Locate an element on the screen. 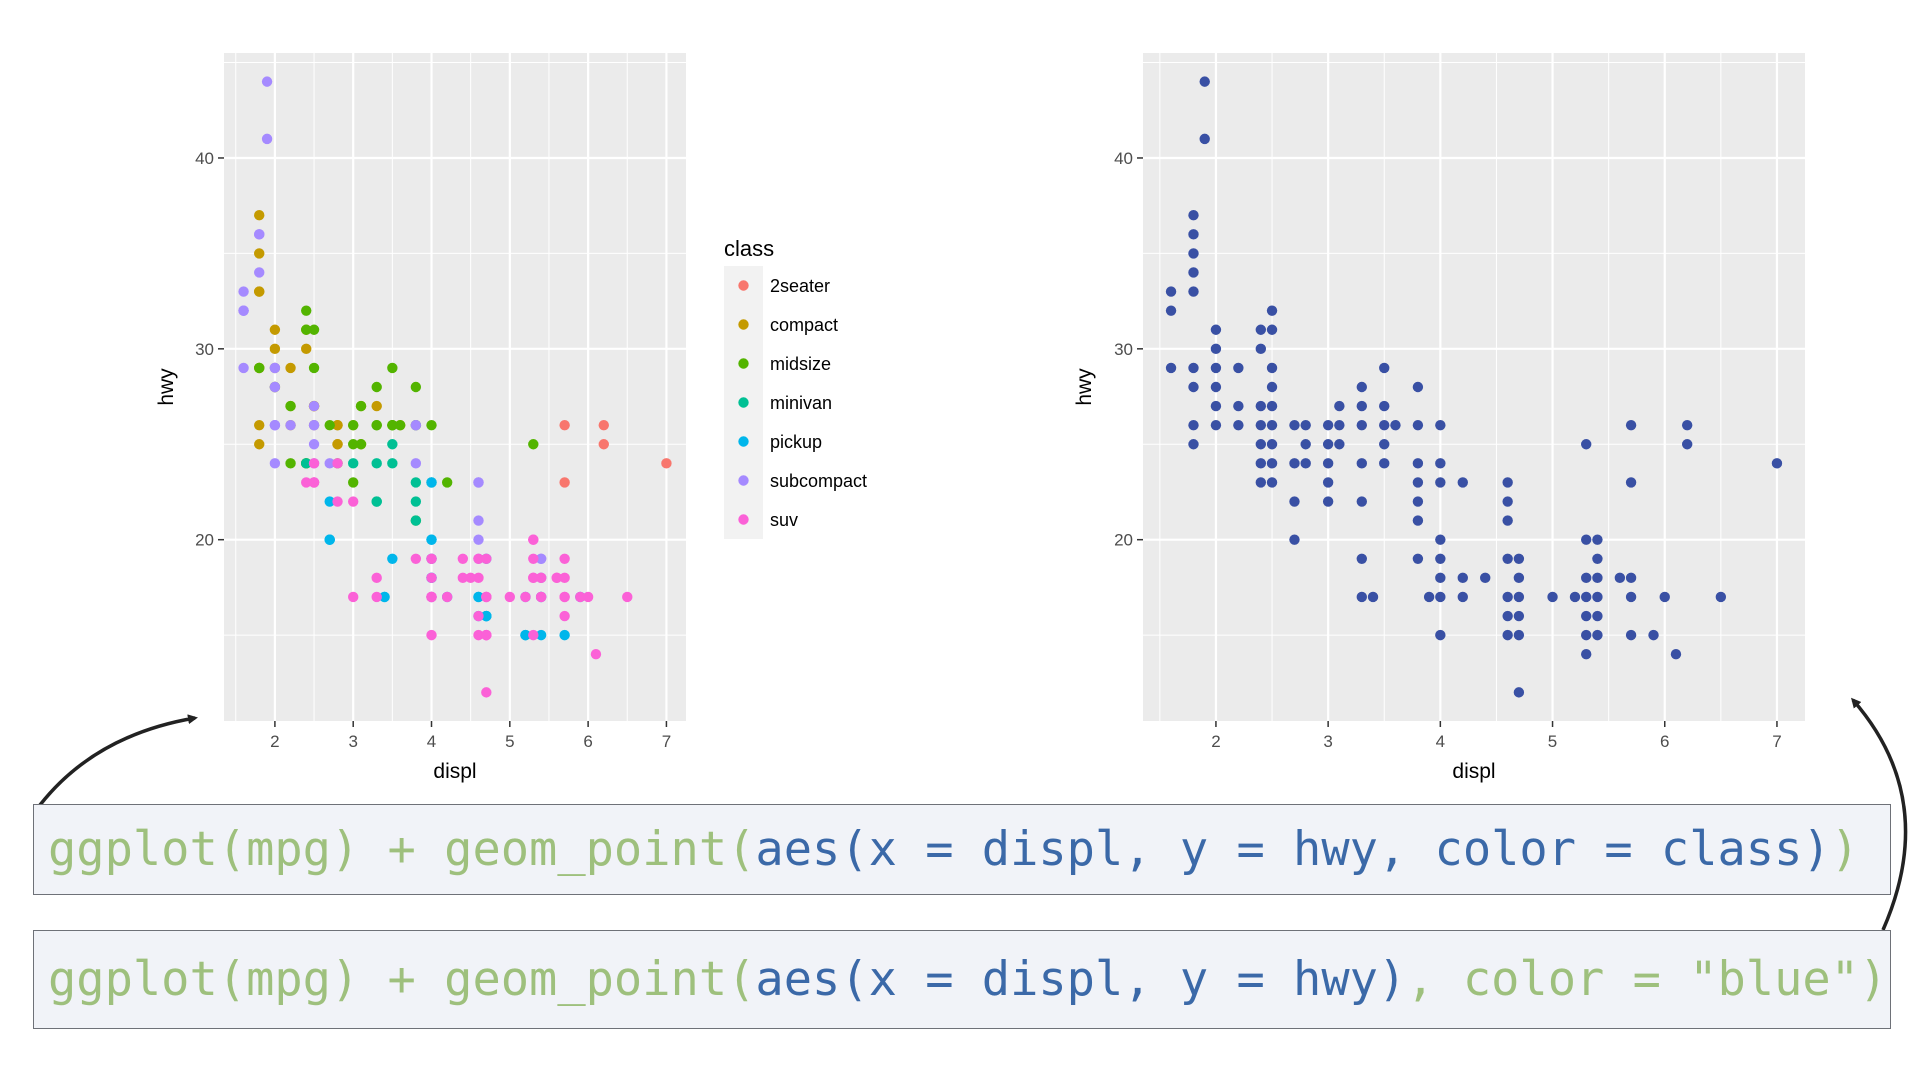  code-segment: , color = "blue") is located at coordinates (1647, 979).